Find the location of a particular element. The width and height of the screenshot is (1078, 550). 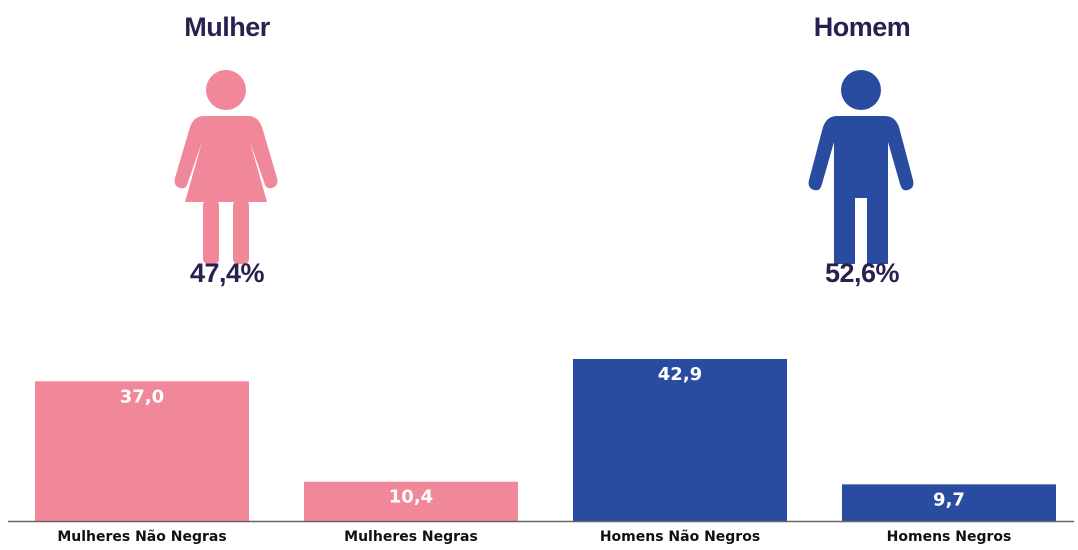

female-title: Mulher is located at coordinates (227, 27).